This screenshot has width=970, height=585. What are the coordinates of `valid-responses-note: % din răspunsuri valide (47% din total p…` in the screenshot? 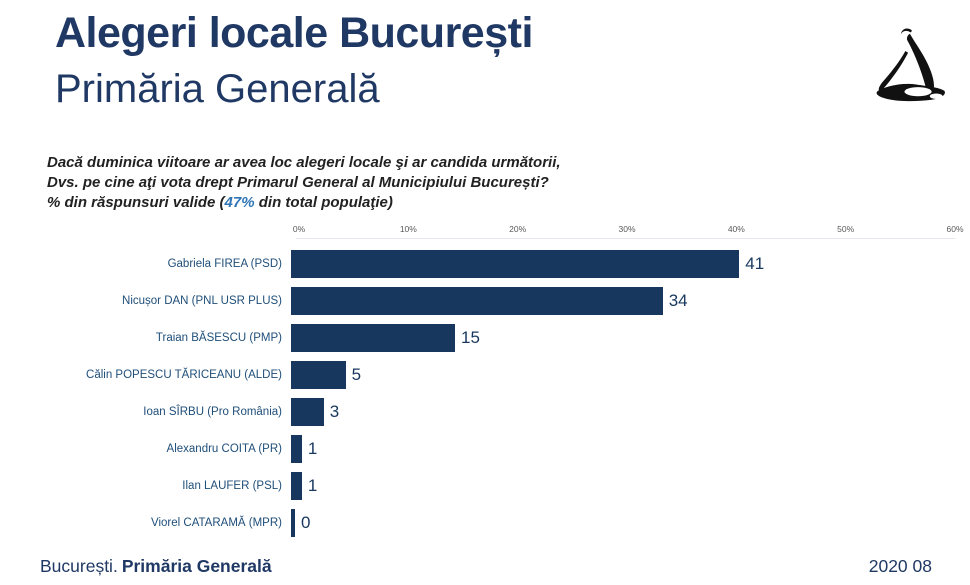 It's located at (304, 203).